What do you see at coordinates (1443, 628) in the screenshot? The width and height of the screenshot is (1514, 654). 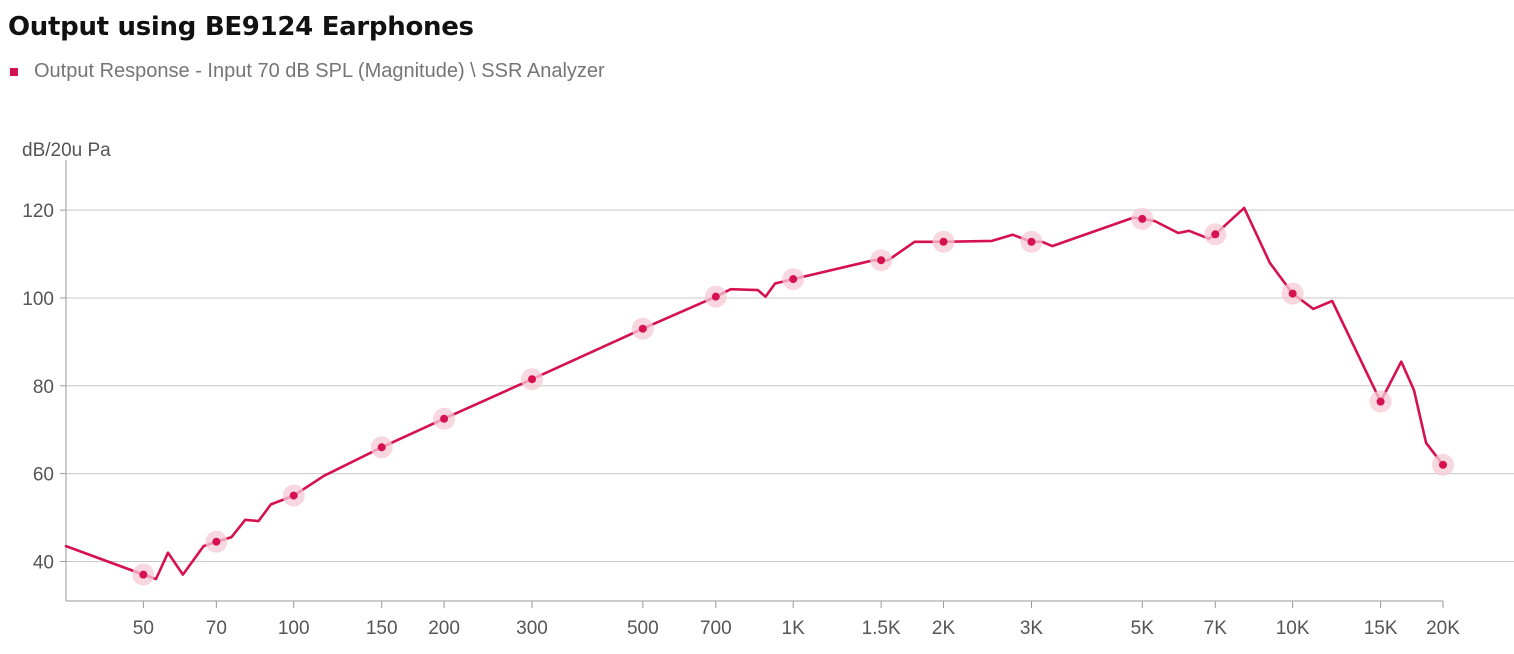 I see `x-tick-label: 20K` at bounding box center [1443, 628].